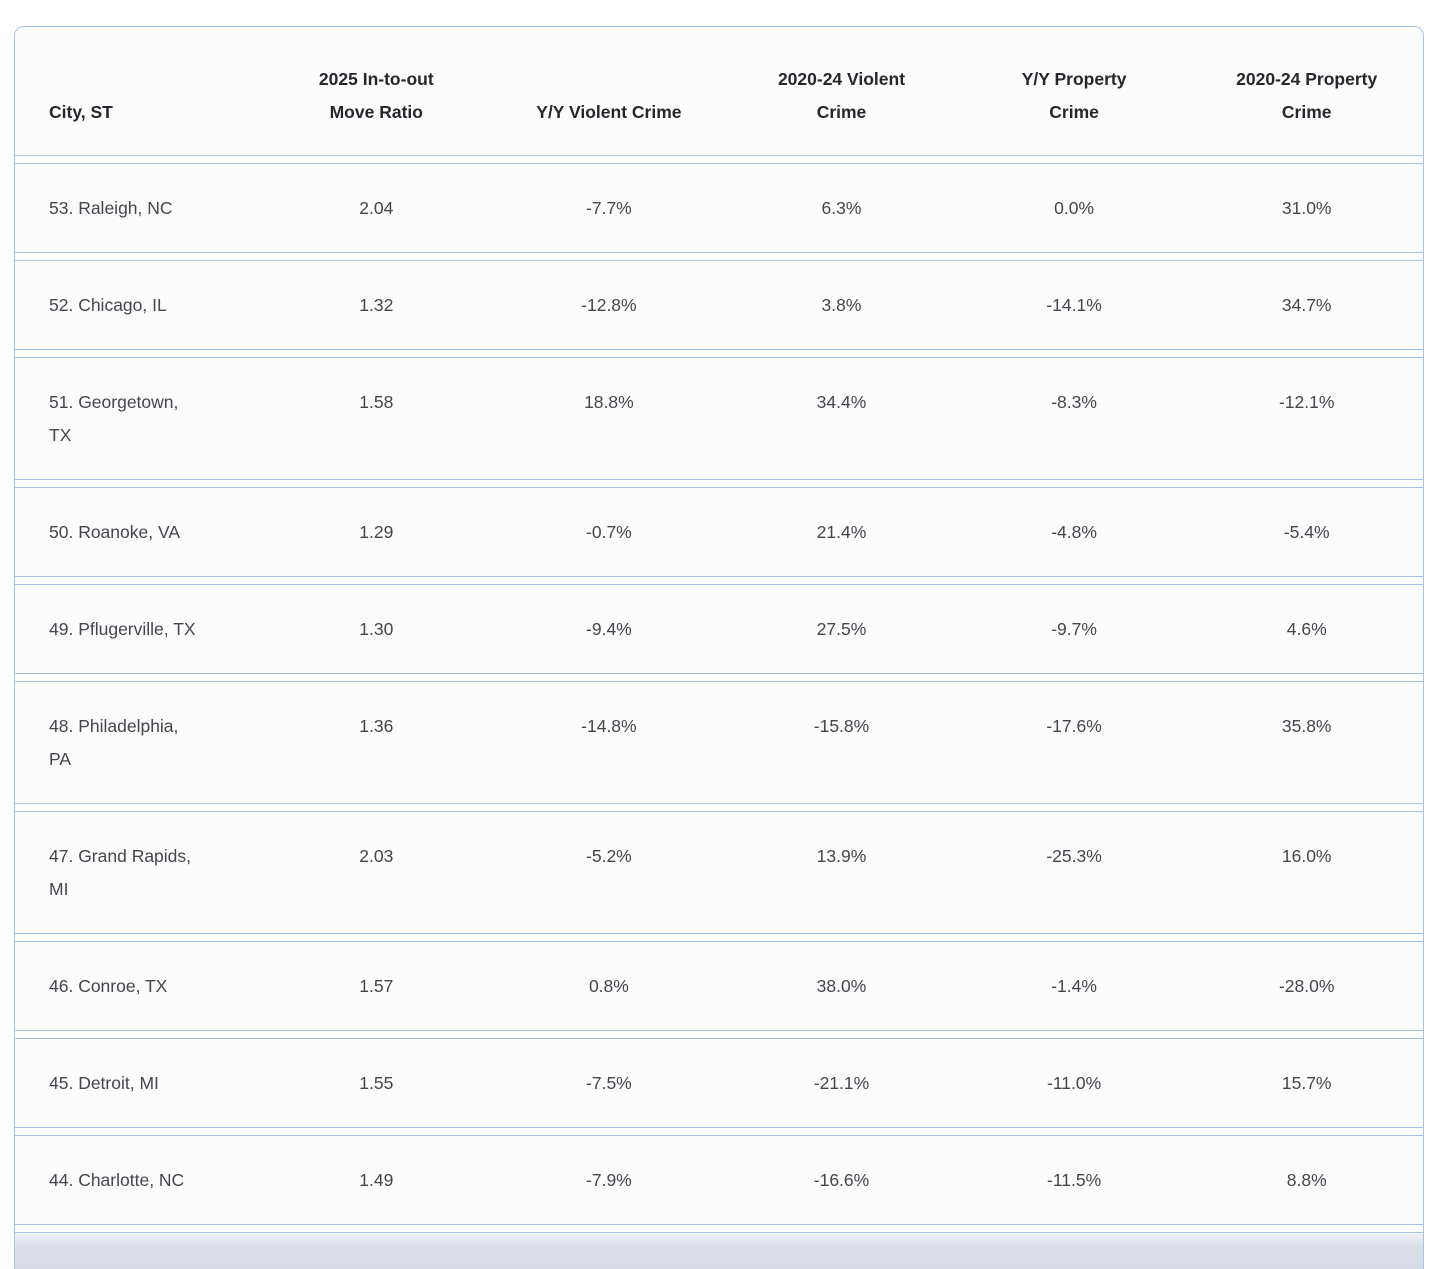 The height and width of the screenshot is (1269, 1440). Describe the element at coordinates (115, 532) in the screenshot. I see `cell-city: 50. Roanoke, VA` at that location.